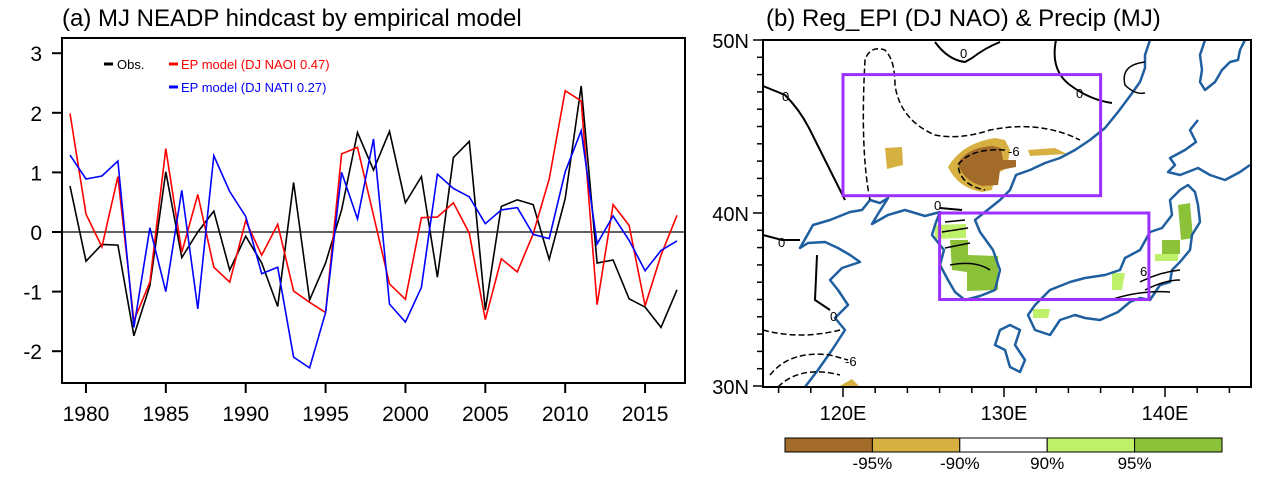 The width and height of the screenshot is (1270, 480). Describe the element at coordinates (1003, 455) in the screenshot. I see `colorbar: -95% -90% 90% 95%` at that location.